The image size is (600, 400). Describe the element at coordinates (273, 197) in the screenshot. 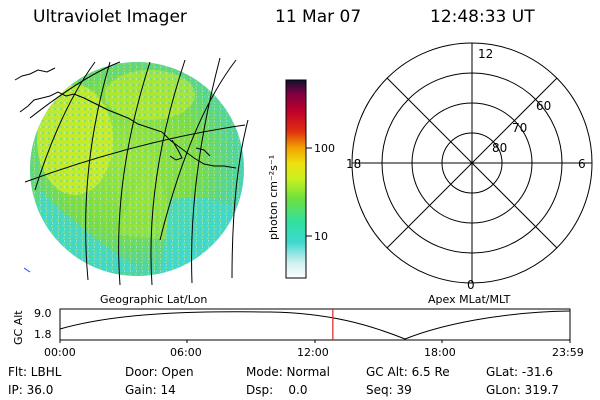

I see `colorbar-unit-label: photon cm⁻²s⁻¹` at that location.